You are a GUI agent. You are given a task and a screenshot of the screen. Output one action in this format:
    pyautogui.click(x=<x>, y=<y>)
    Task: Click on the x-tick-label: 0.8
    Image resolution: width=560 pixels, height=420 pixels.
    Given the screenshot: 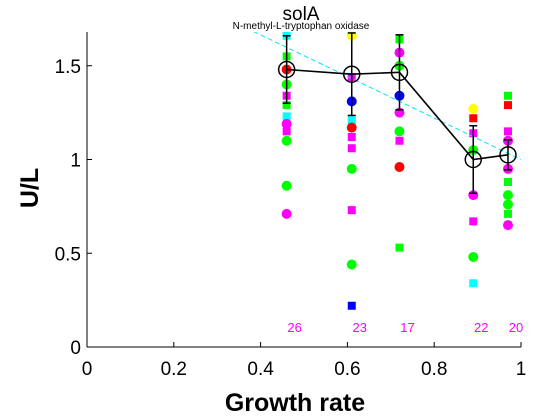 What is the action you would take?
    pyautogui.click(x=434, y=369)
    